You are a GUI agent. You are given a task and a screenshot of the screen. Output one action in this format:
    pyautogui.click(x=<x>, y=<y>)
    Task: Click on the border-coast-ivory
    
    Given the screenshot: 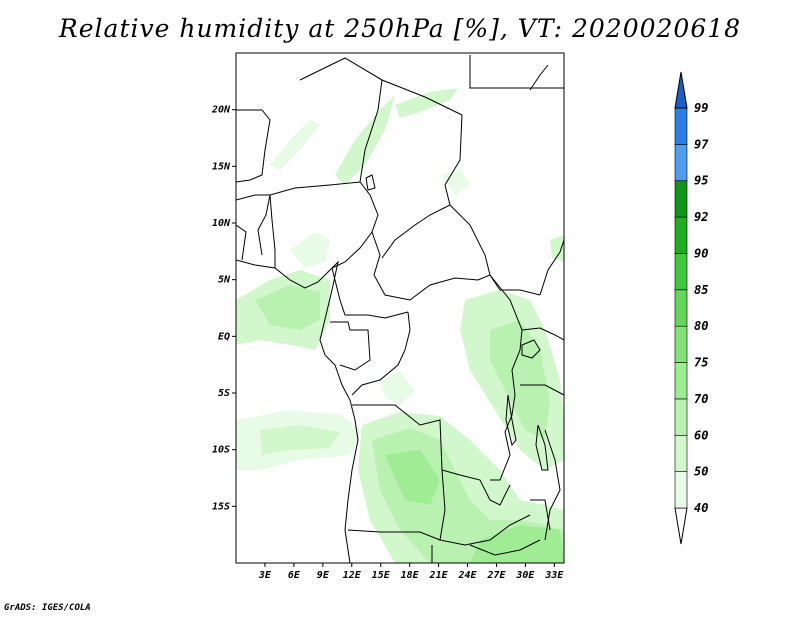 What is the action you would take?
    pyautogui.click(x=241, y=242)
    